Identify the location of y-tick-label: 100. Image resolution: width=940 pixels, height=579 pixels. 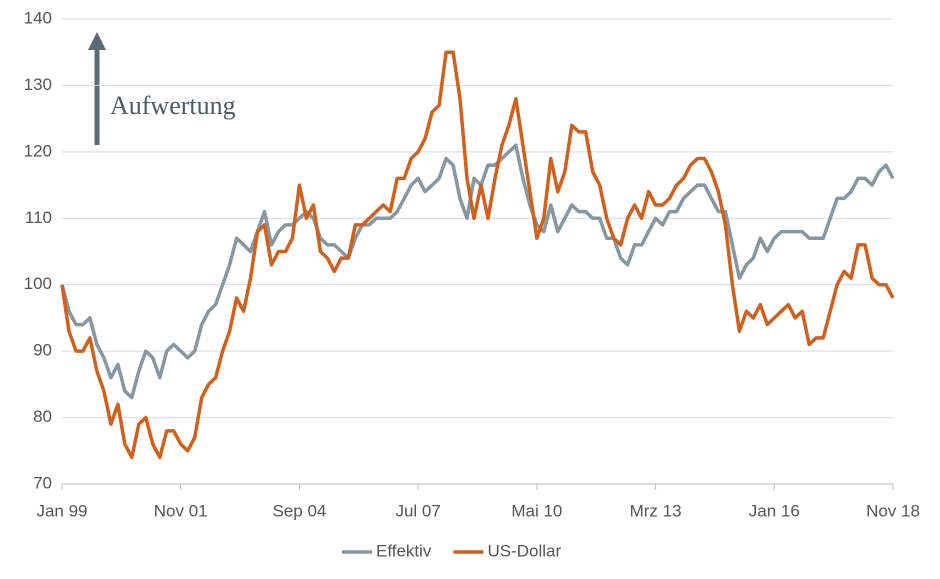
(38, 283).